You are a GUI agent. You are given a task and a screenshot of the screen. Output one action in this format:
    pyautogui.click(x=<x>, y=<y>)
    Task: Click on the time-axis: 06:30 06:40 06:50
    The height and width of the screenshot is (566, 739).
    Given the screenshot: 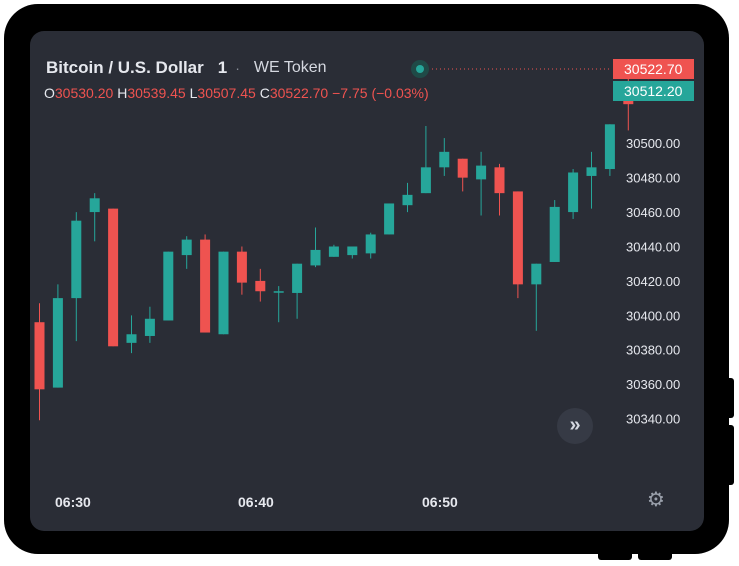 What is the action you would take?
    pyautogui.click(x=256, y=502)
    